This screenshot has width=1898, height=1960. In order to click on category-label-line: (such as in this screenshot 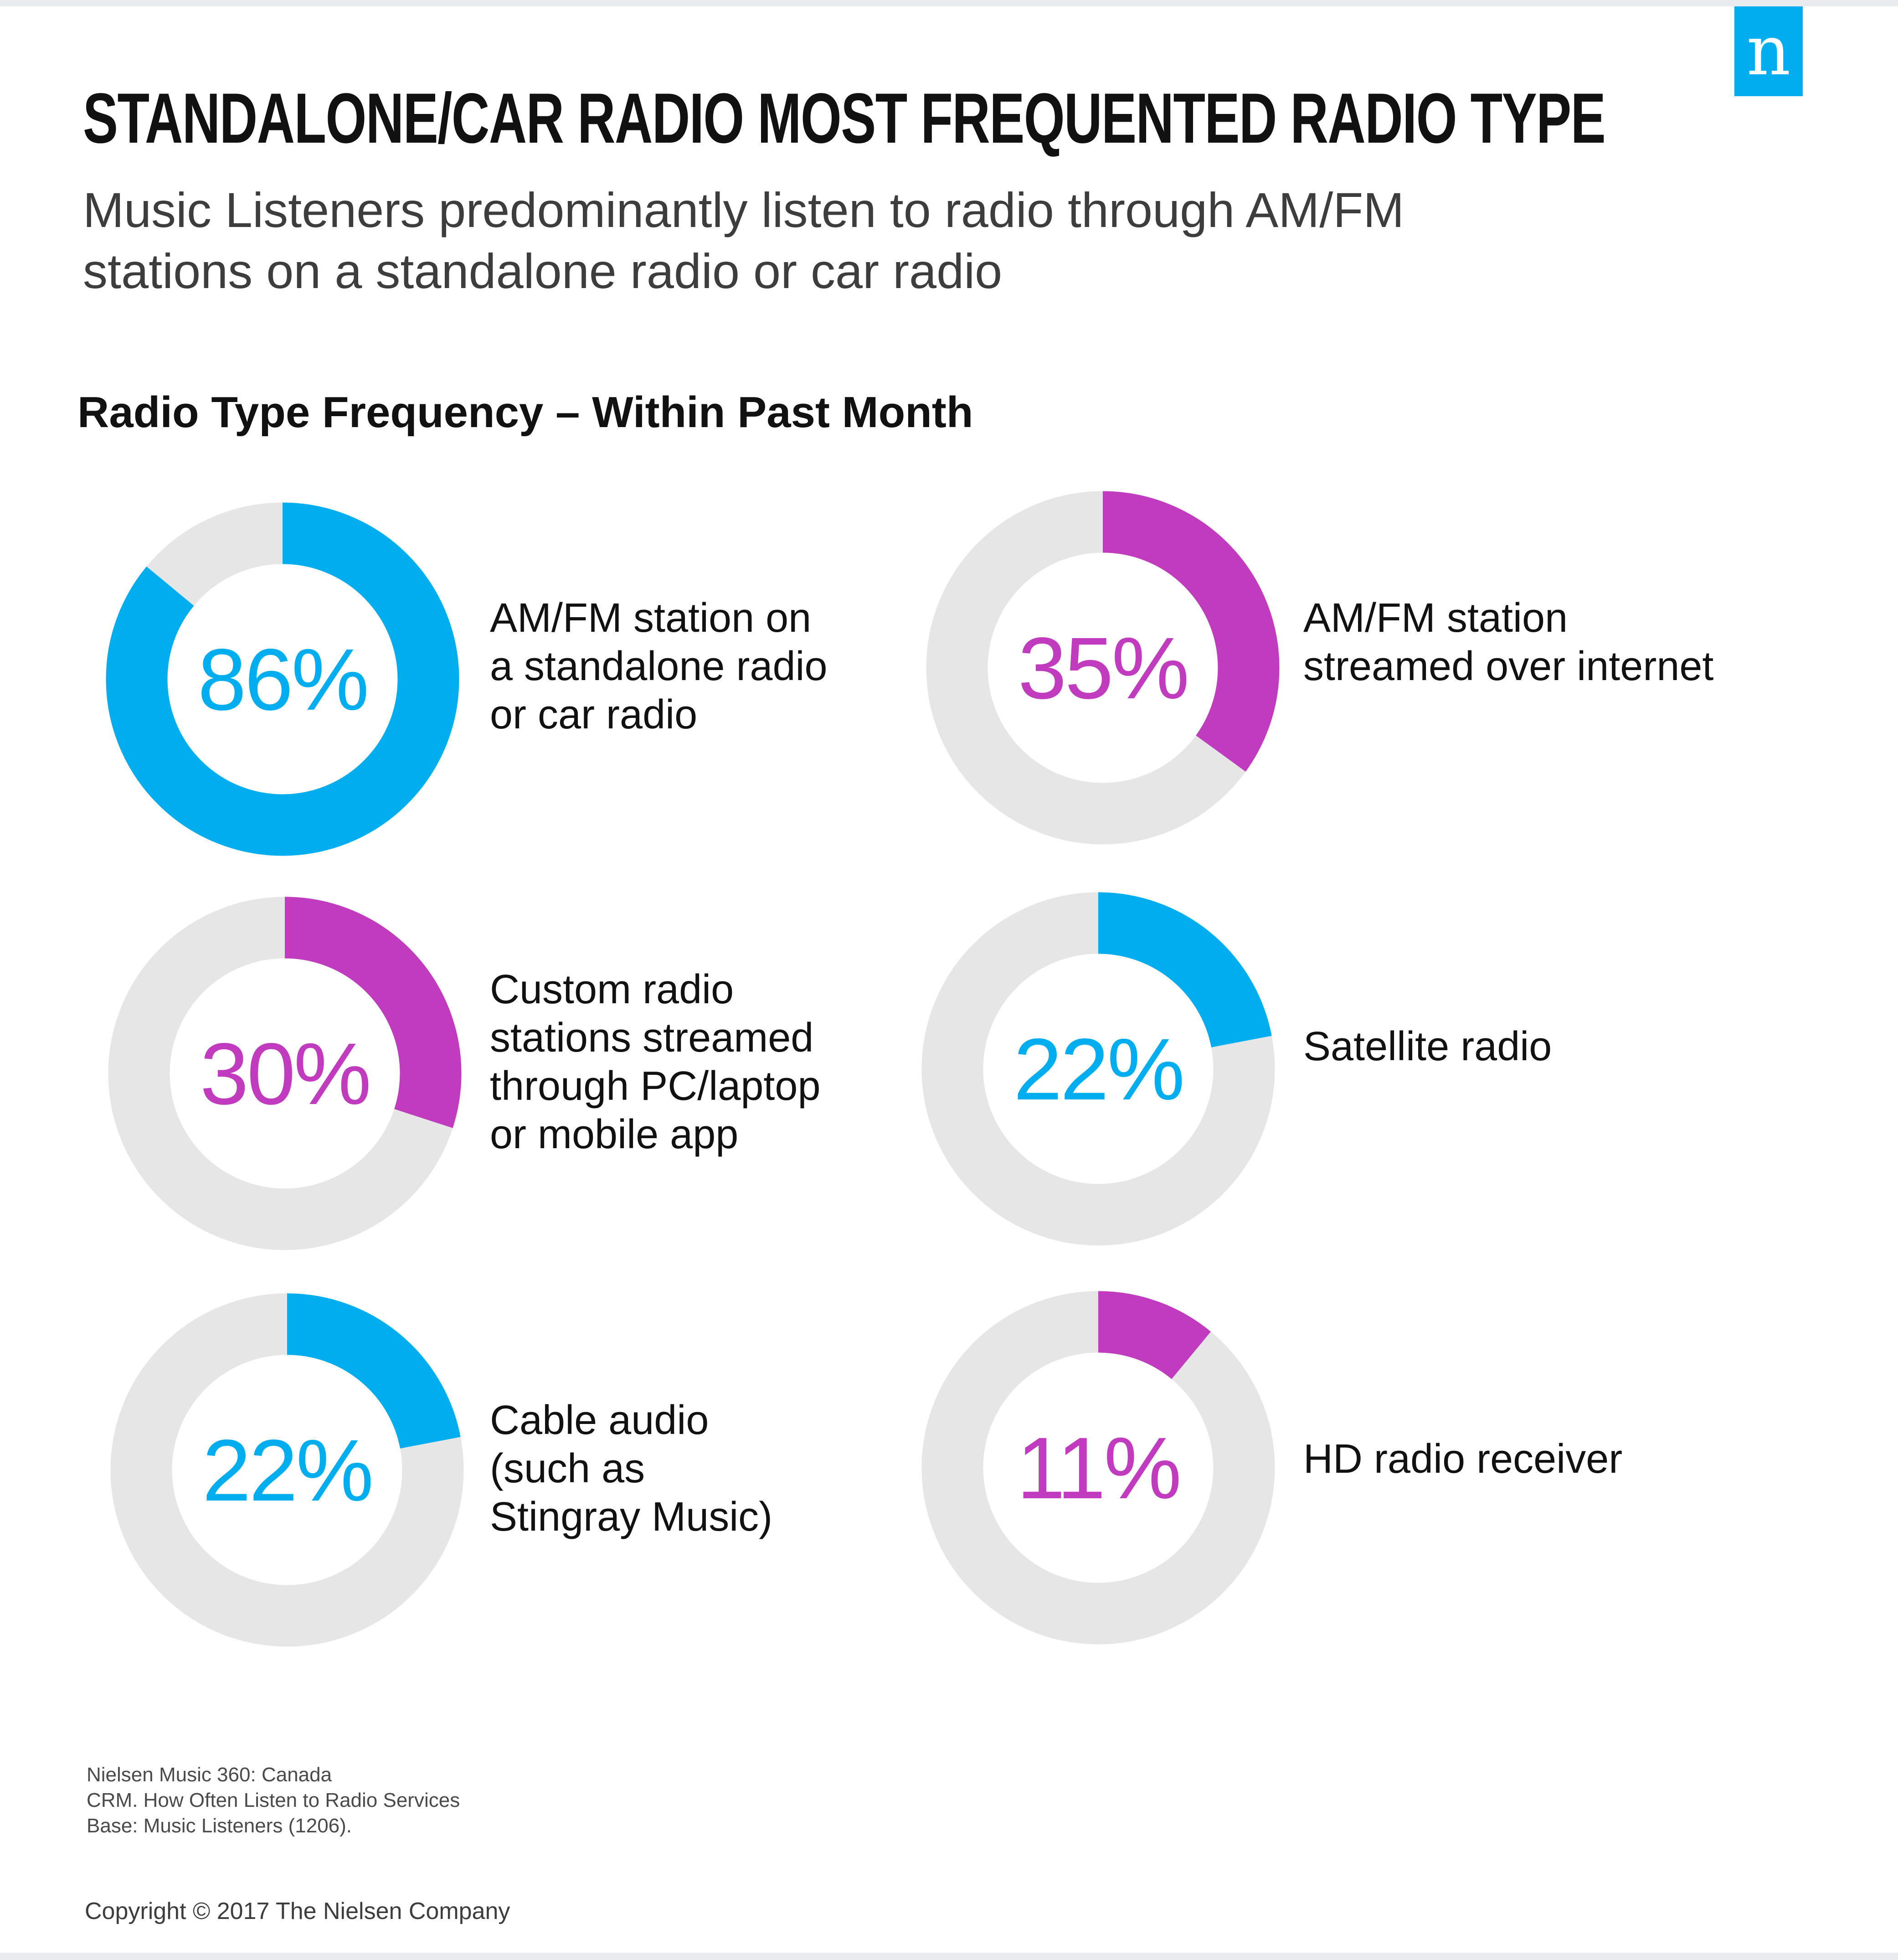, I will do `click(567, 1468)`.